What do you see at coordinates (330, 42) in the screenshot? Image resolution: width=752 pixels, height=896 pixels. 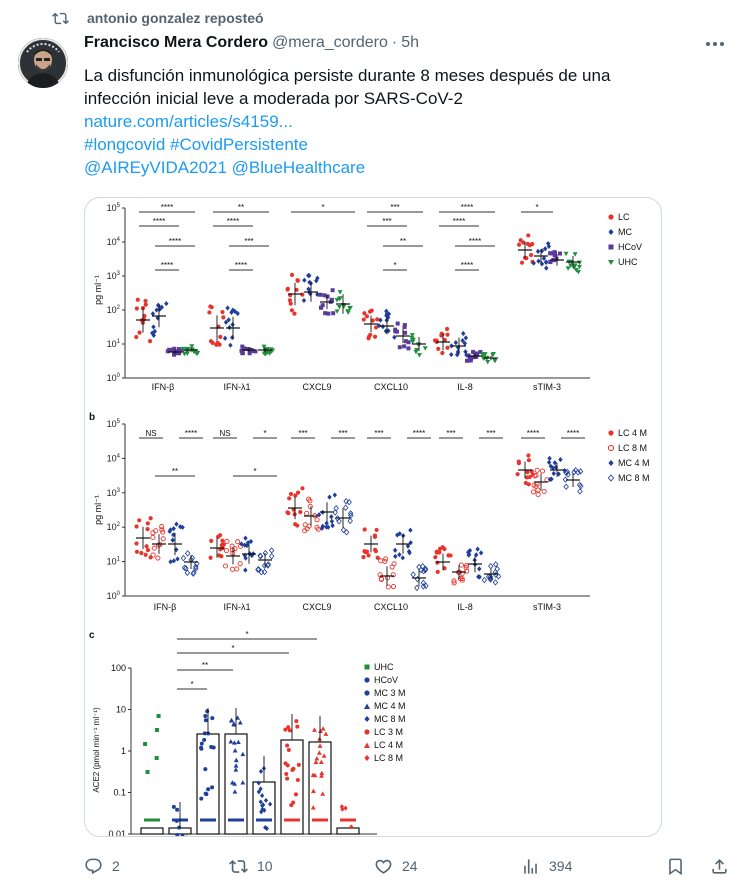 I see `author-handle: @mera_cordero` at bounding box center [330, 42].